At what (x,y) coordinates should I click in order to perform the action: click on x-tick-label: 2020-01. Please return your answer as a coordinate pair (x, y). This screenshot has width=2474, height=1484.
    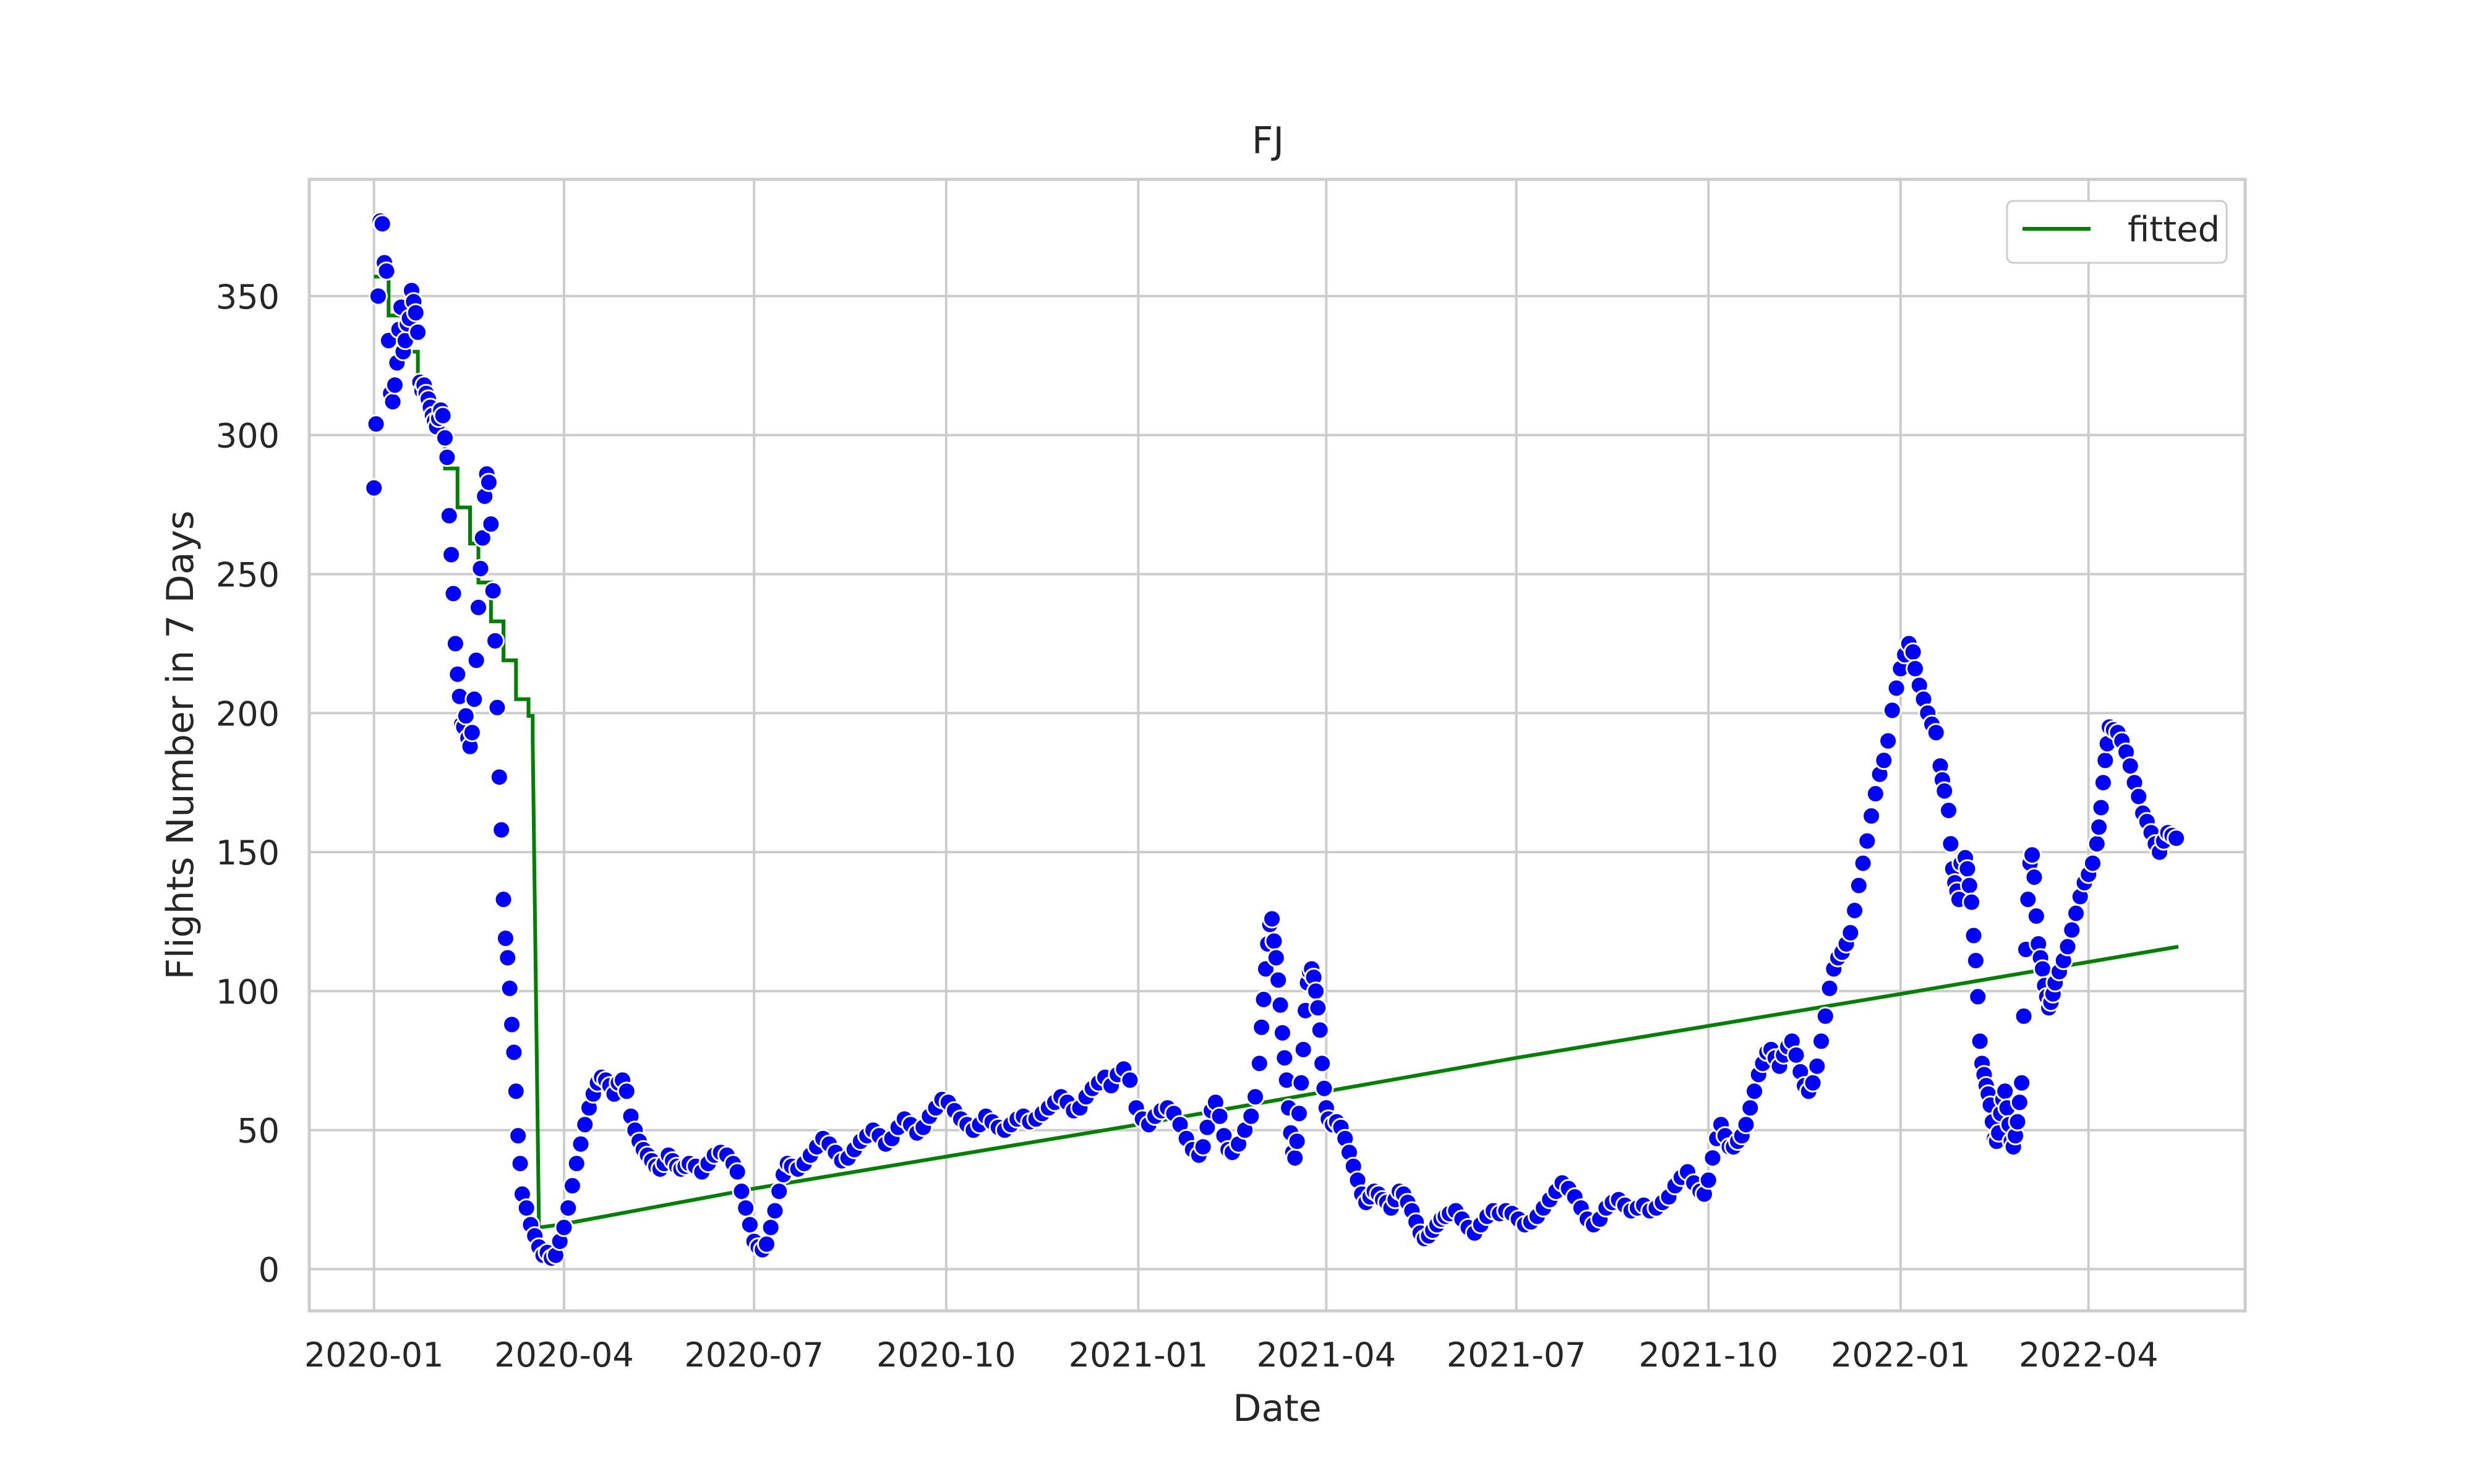
    Looking at the image, I should click on (374, 1355).